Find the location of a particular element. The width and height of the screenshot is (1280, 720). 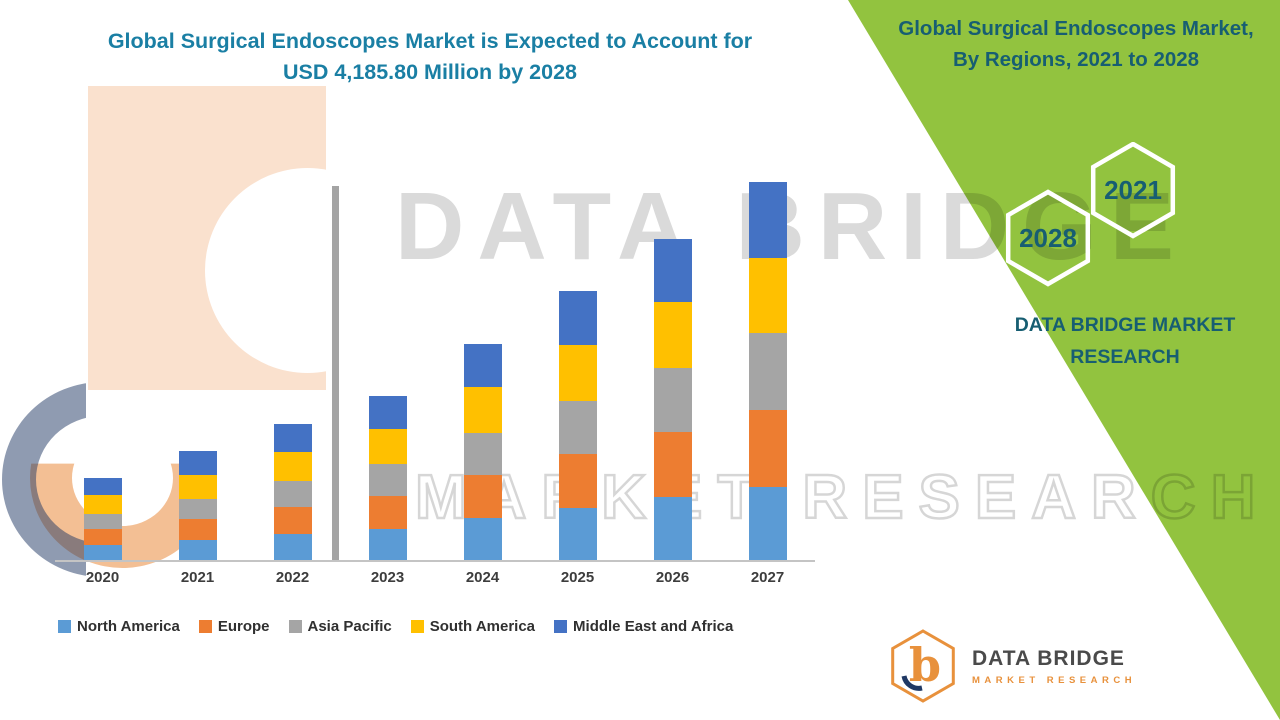

legend-item-south-america: South America is located at coordinates (473, 626).